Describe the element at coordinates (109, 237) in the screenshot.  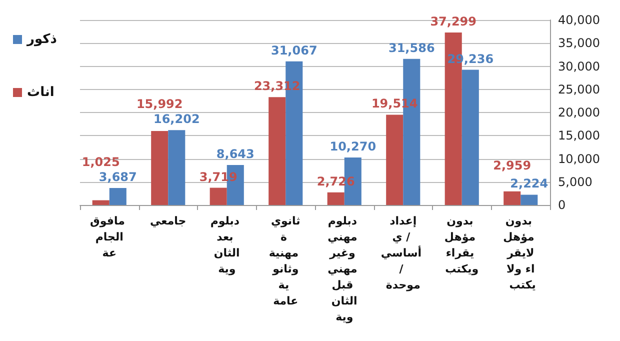
I see `x-tick-label: مافوق الجامعة` at that location.